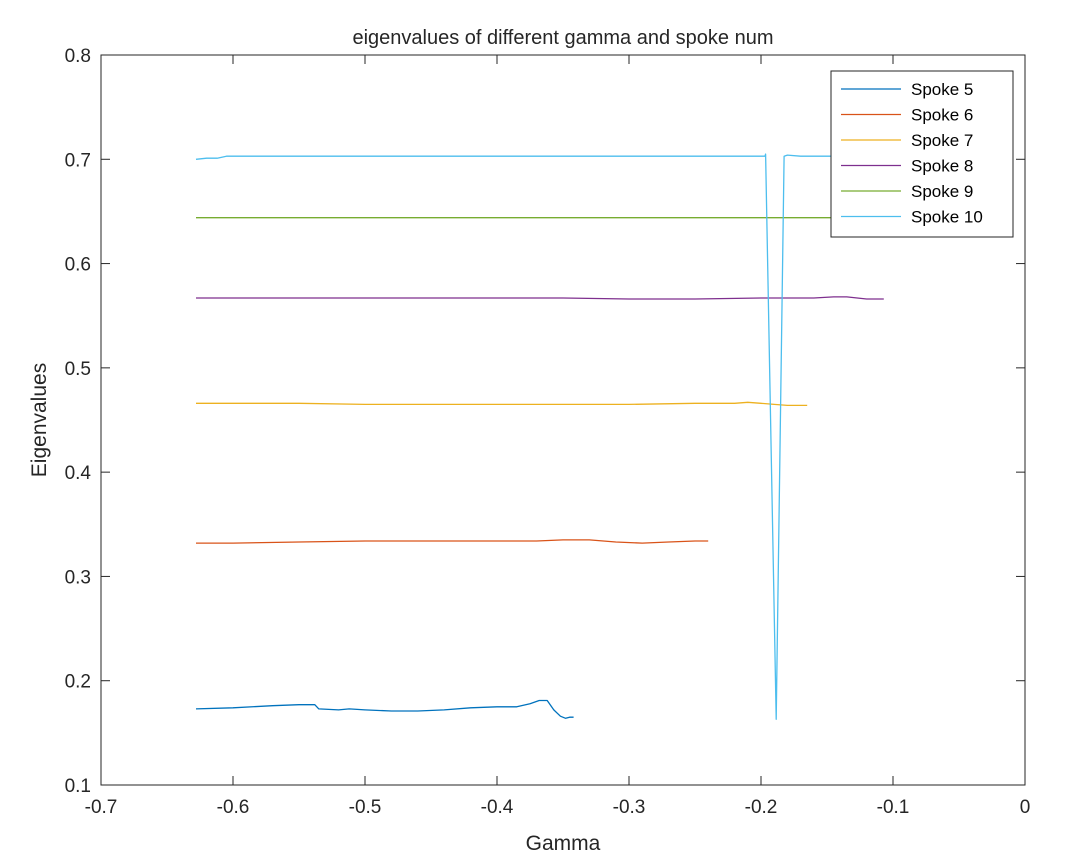  Describe the element at coordinates (101, 807) in the screenshot. I see `x-tick-label: -0.7` at that location.